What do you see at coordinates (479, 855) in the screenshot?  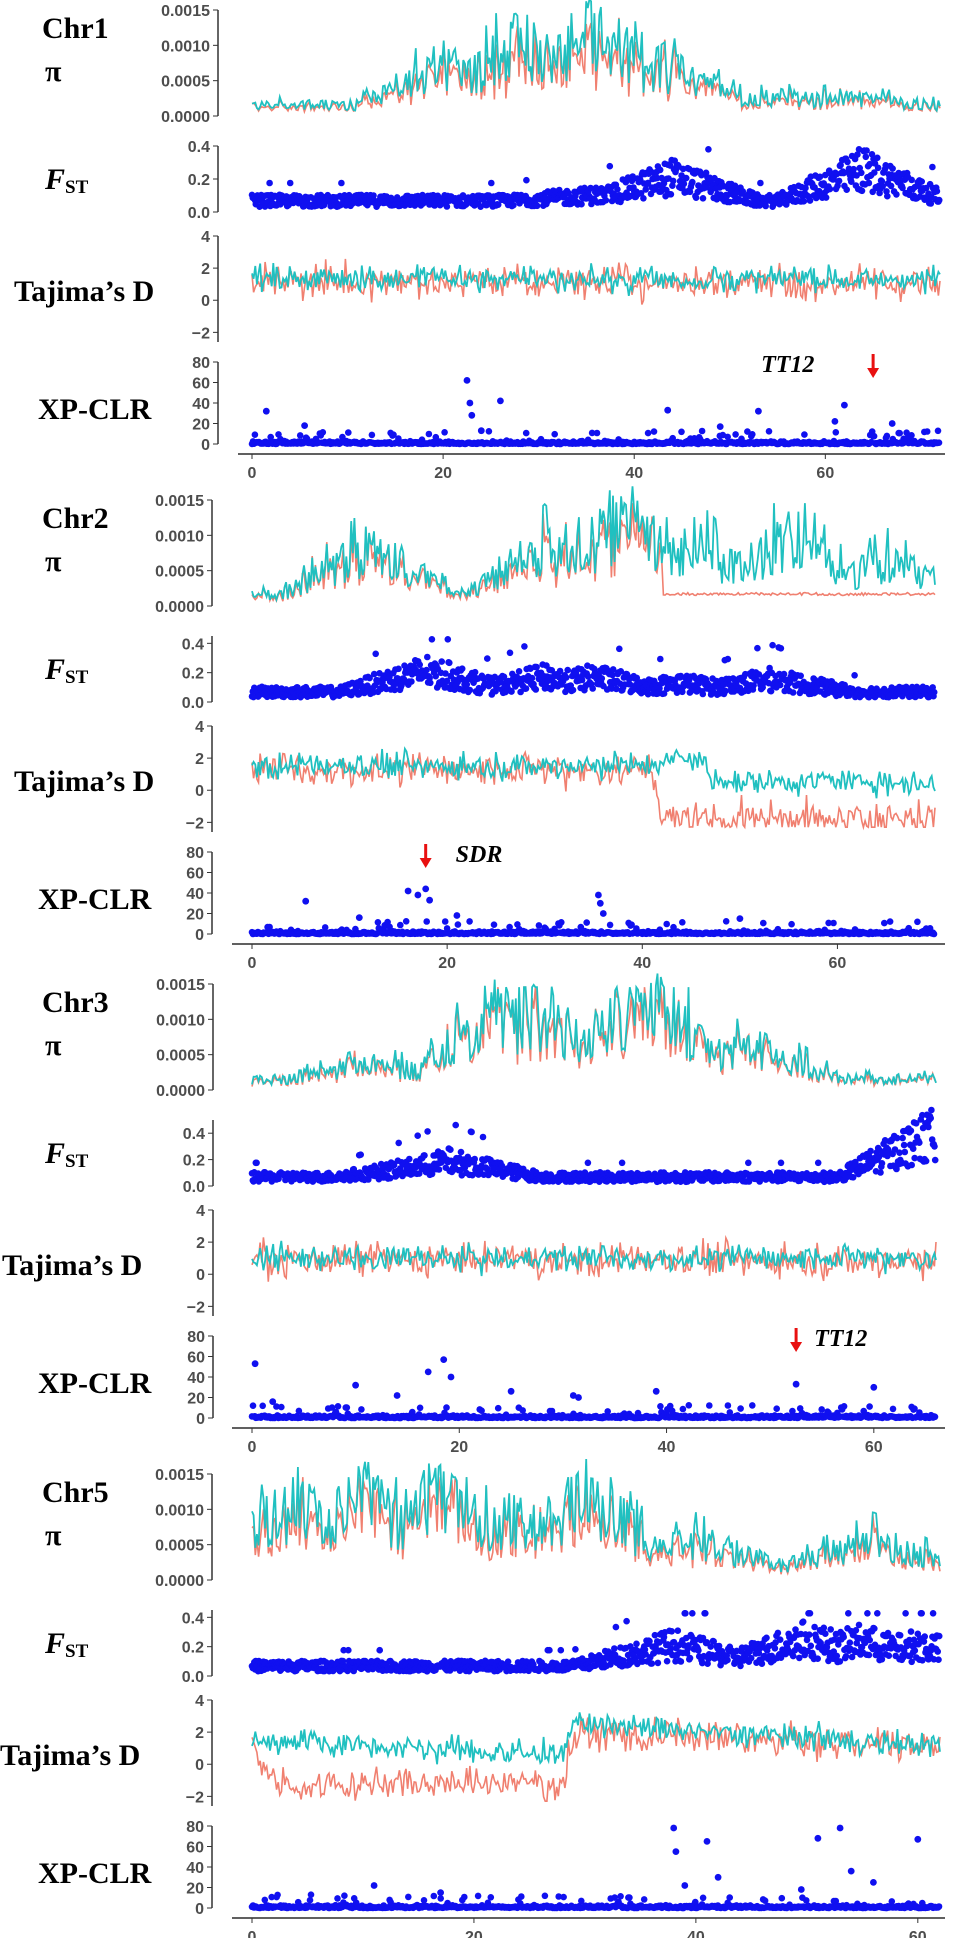 I see `annotation-label: SDR` at bounding box center [479, 855].